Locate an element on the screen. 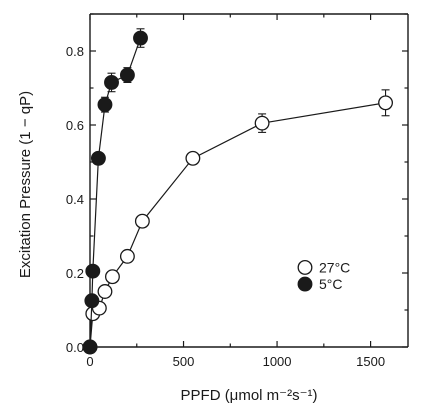 The image size is (421, 410). x-tick-label: 1000 is located at coordinates (277, 361).